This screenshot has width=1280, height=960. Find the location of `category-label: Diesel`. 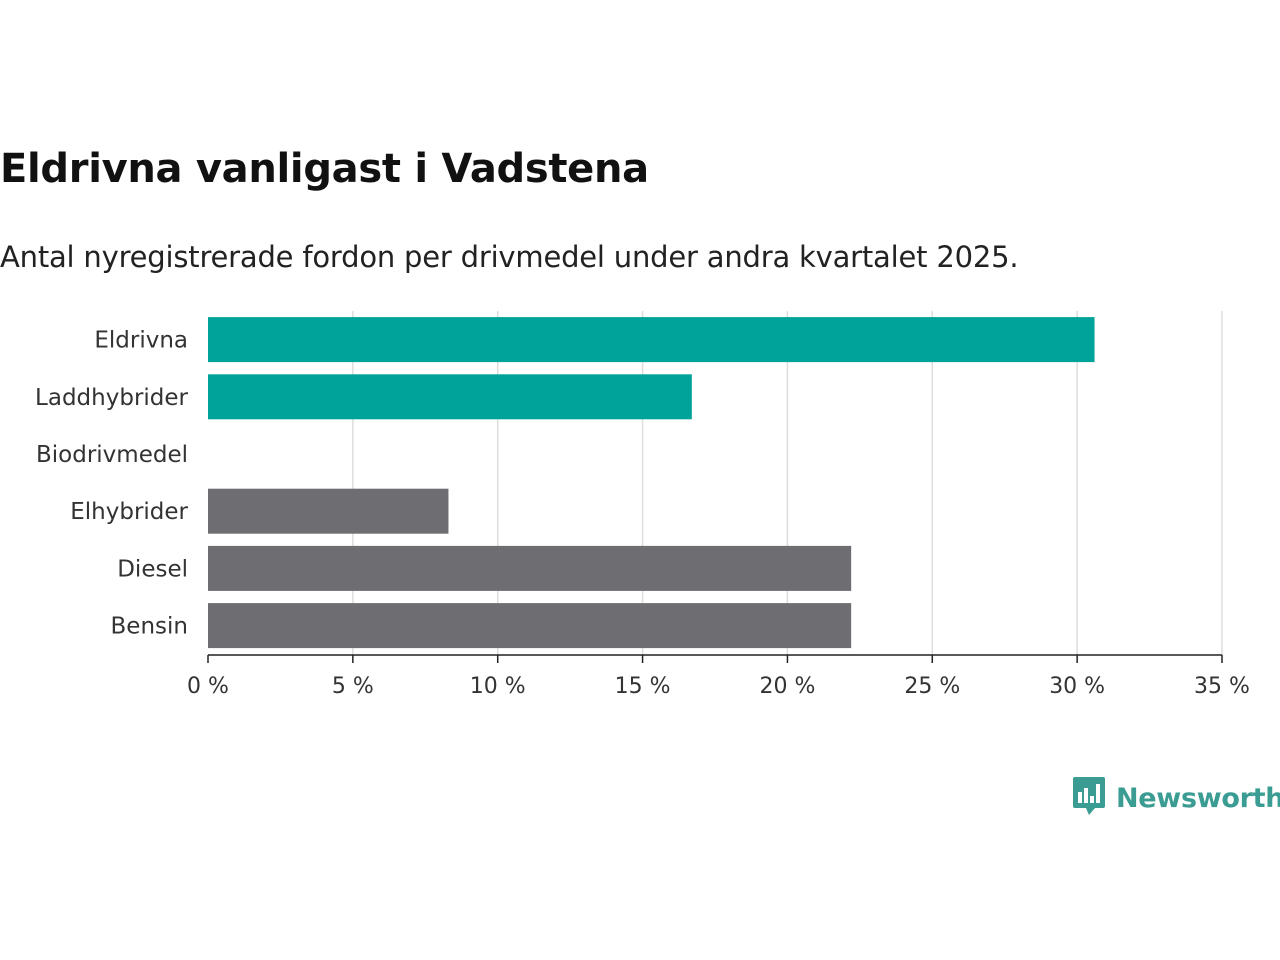

category-label: Diesel is located at coordinates (152, 569).